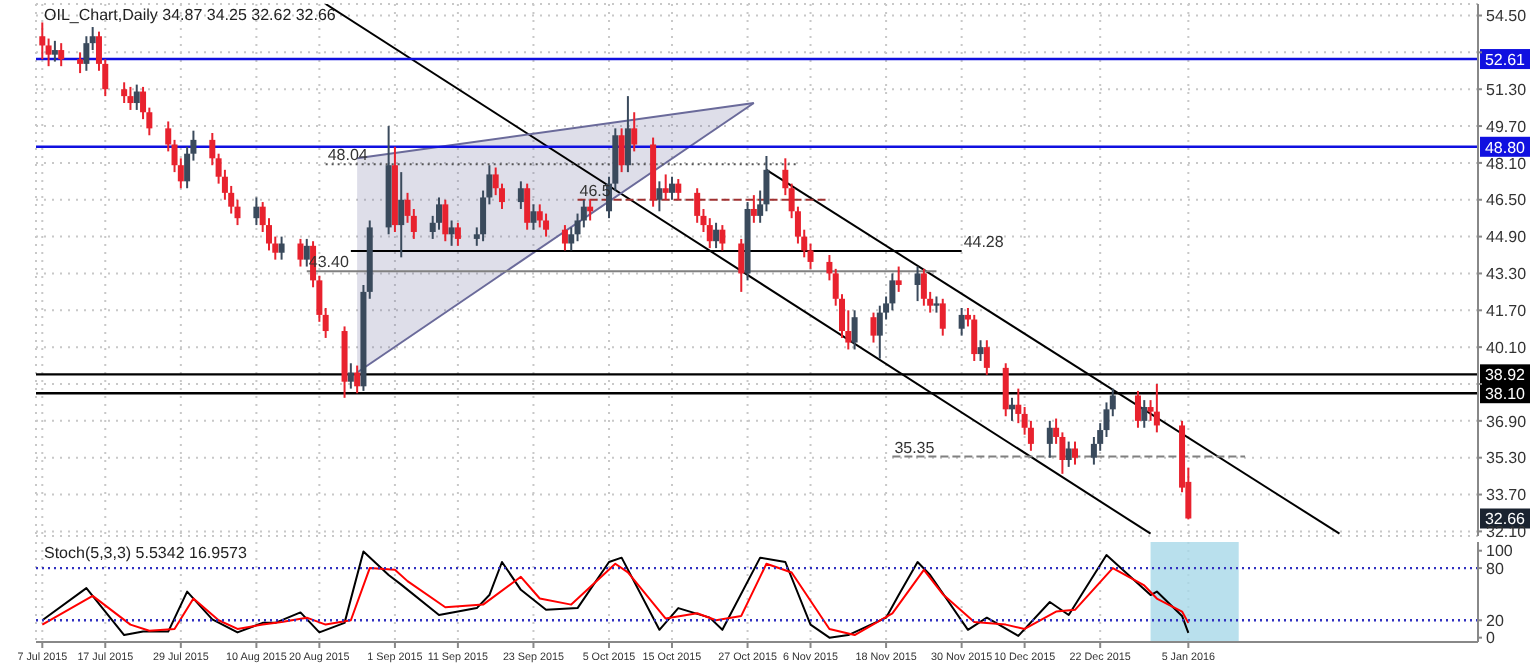 Image resolution: width=1530 pixels, height=666 pixels. I want to click on y-tick-label: 44.90, so click(1507, 237).